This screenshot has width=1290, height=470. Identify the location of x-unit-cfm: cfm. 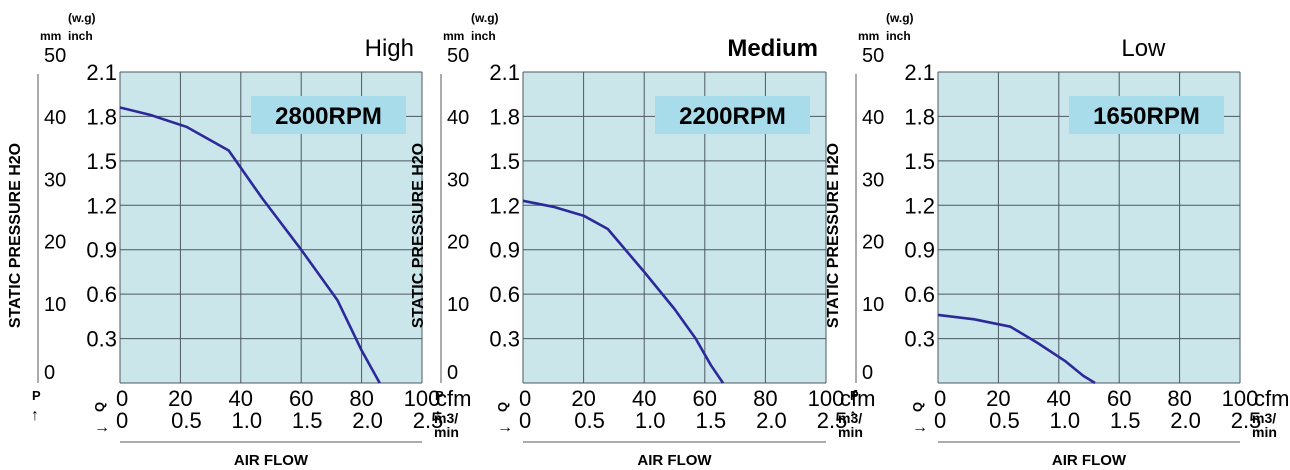
(857, 398).